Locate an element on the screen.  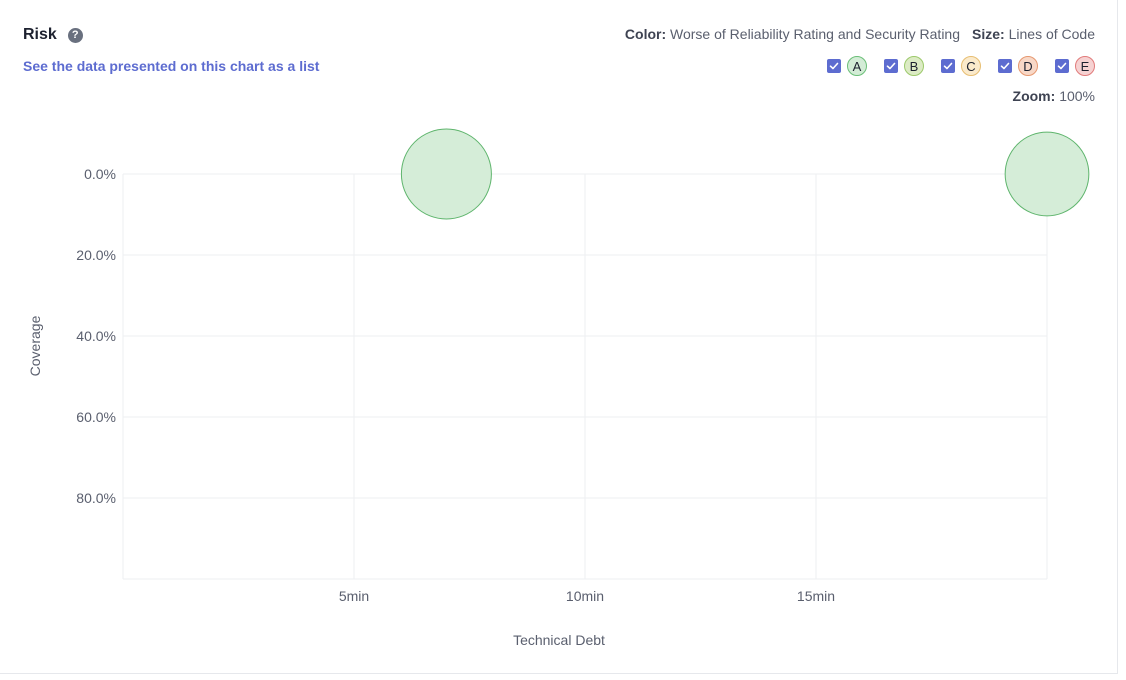
title-row: Risk ? is located at coordinates (53, 35).